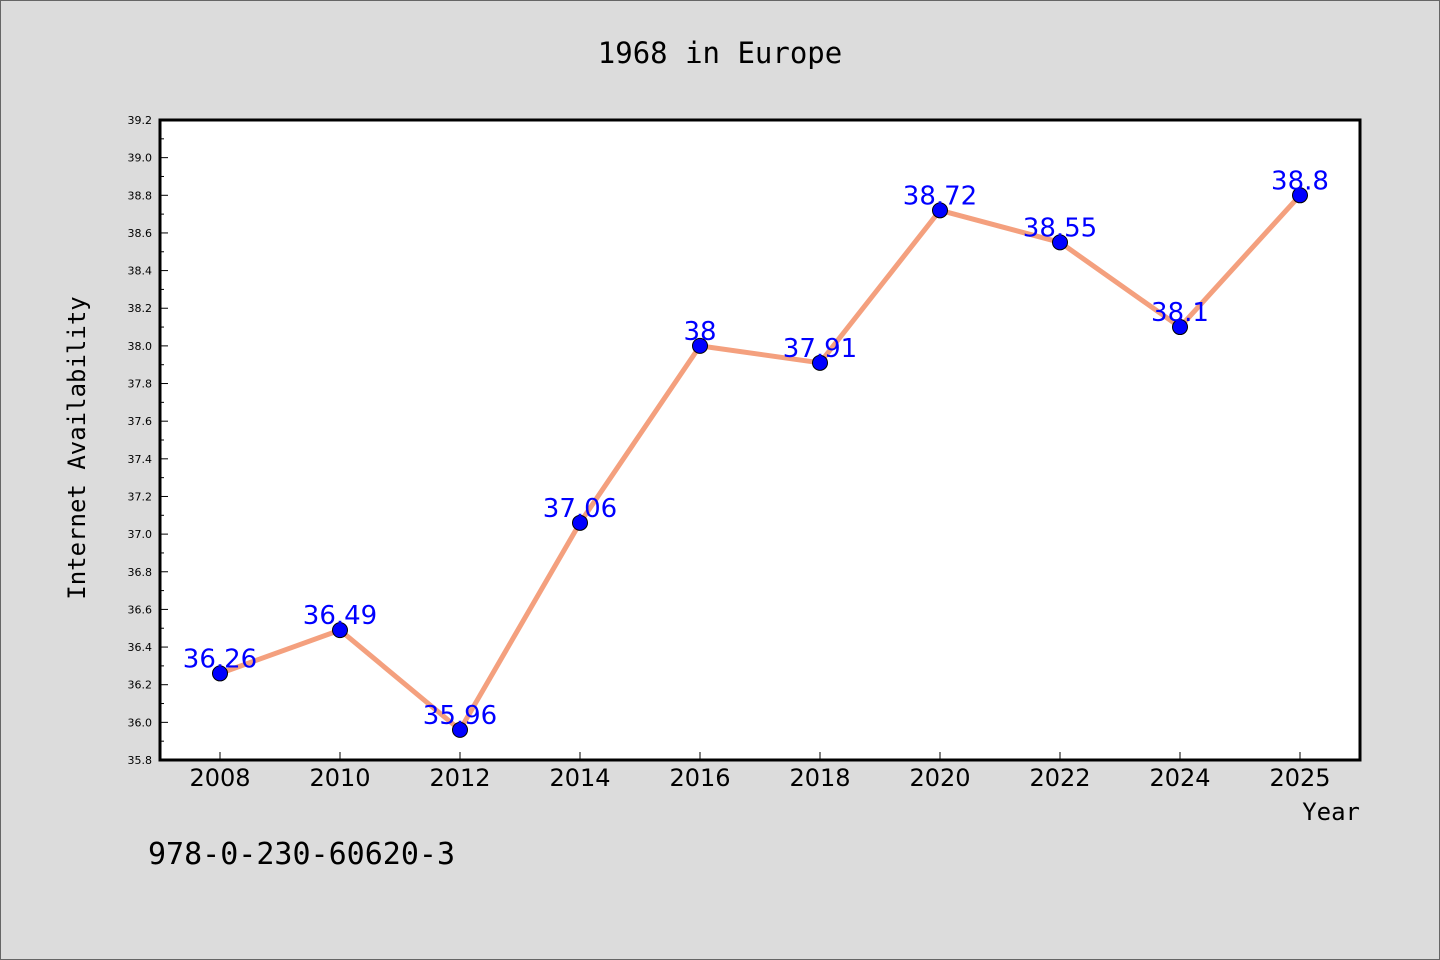 The height and width of the screenshot is (960, 1440). What do you see at coordinates (760, 772) in the screenshot?
I see `x-axis: 2008 2010 2012 2014 2016 2018 2020 2022 2024 2025` at bounding box center [760, 772].